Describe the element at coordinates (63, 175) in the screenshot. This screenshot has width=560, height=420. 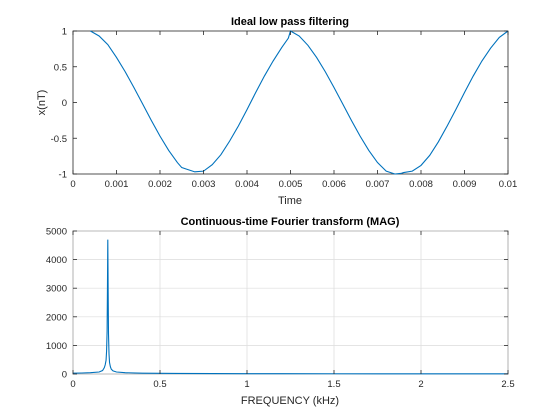
I see `y-tick-label: -1` at that location.